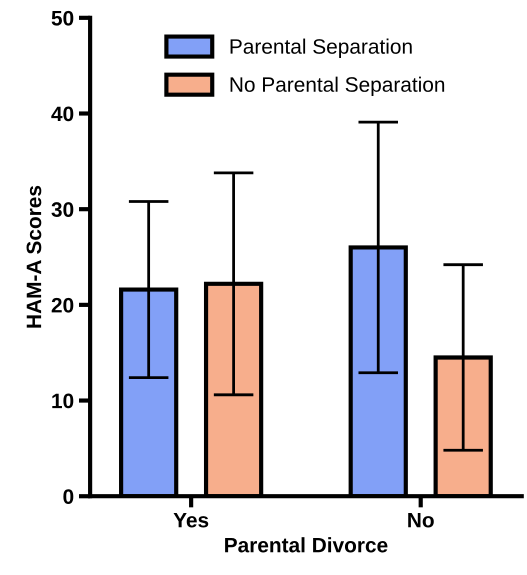 This screenshot has height=575, width=527. Describe the element at coordinates (191, 520) in the screenshot. I see `x-tick-label: Yes` at that location.